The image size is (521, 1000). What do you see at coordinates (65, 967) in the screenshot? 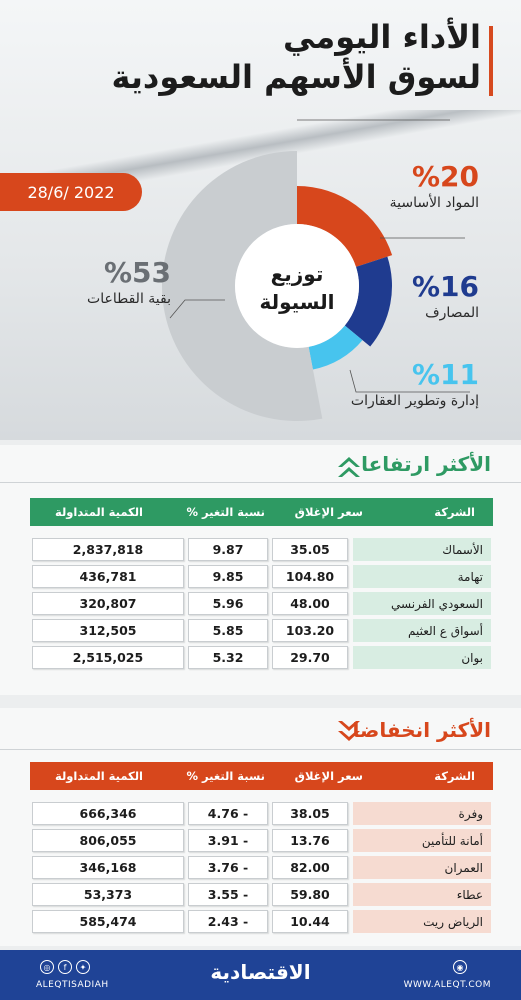
I see `facebook-icon: f` at bounding box center [65, 967].